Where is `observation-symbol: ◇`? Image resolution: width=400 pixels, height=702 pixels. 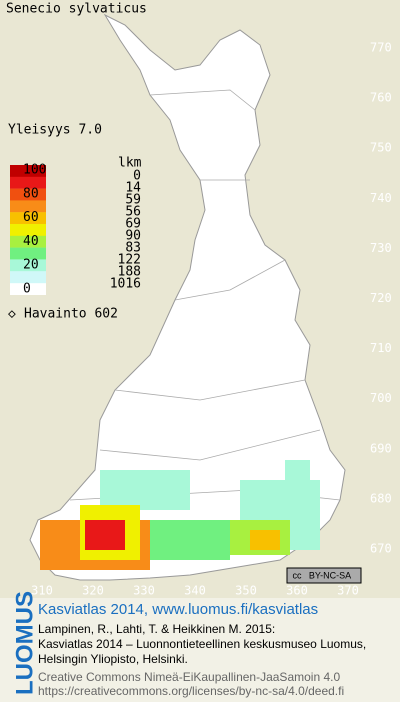
observation-symbol: ◇ is located at coordinates (12, 314).